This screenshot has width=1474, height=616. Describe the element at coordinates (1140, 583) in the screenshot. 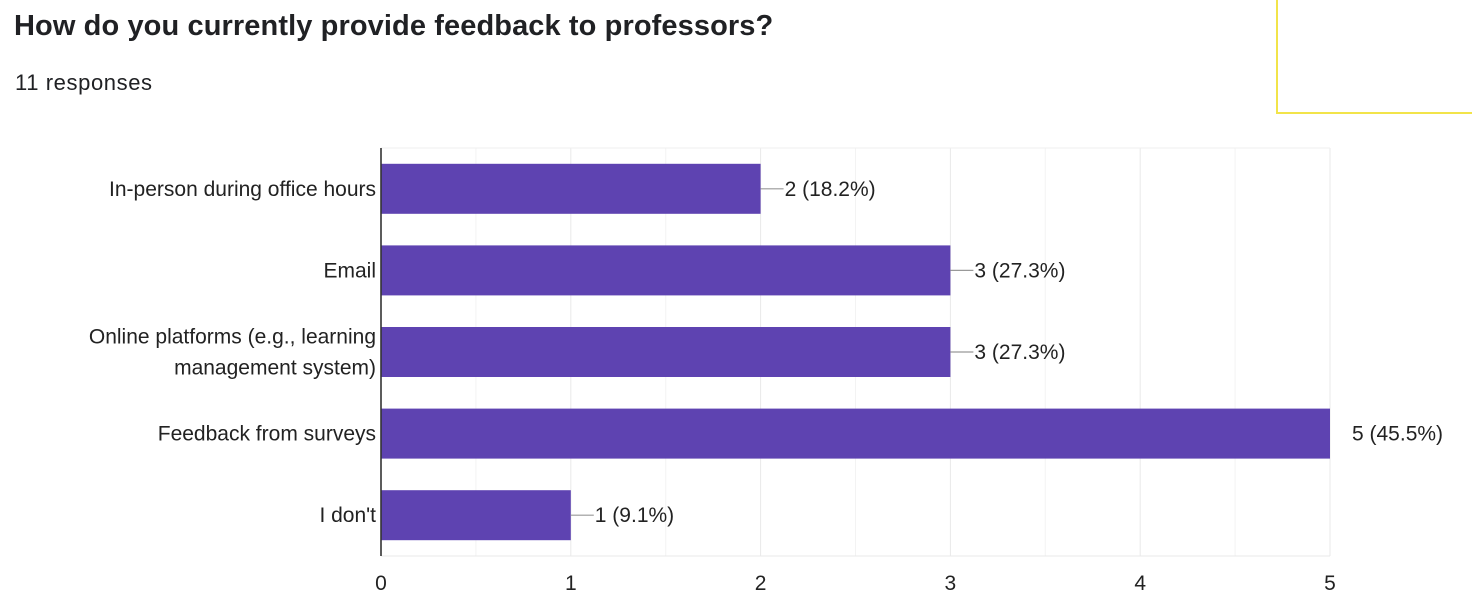

I see `x-tick-label: 4` at that location.